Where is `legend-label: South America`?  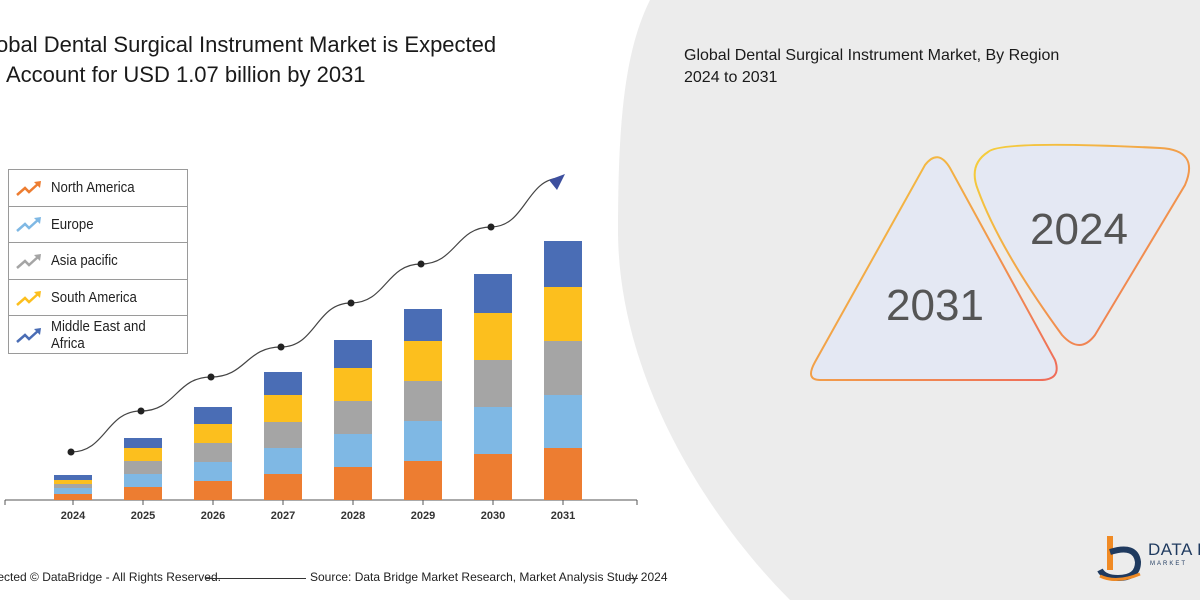
legend-label: South America is located at coordinates (94, 298).